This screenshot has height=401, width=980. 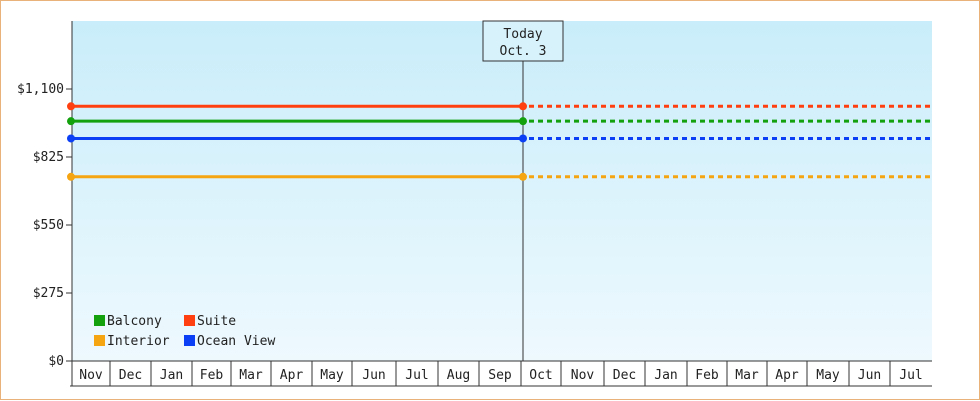 What do you see at coordinates (56, 361) in the screenshot?
I see `y-tick-label: $0` at bounding box center [56, 361].